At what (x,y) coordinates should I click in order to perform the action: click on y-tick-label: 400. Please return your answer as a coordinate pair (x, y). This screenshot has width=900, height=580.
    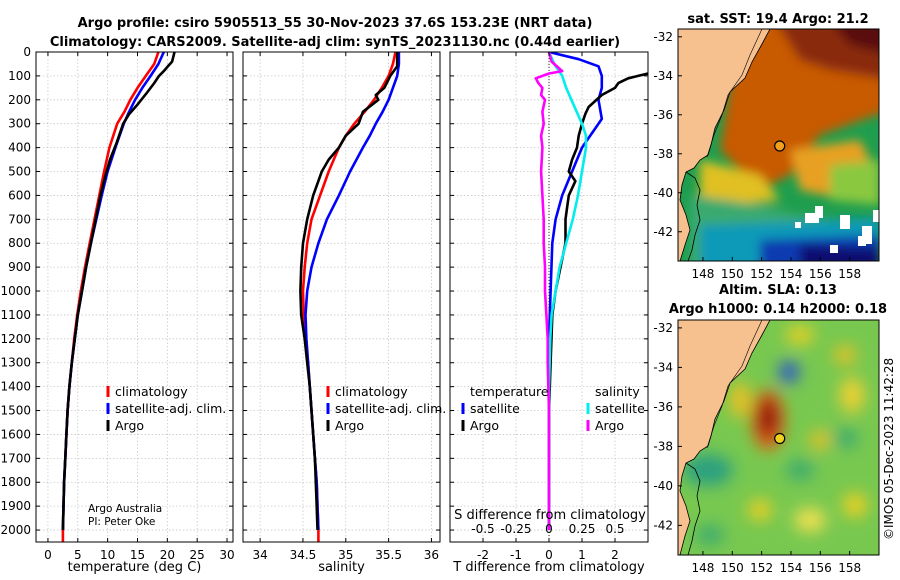
    Looking at the image, I should click on (19, 148).